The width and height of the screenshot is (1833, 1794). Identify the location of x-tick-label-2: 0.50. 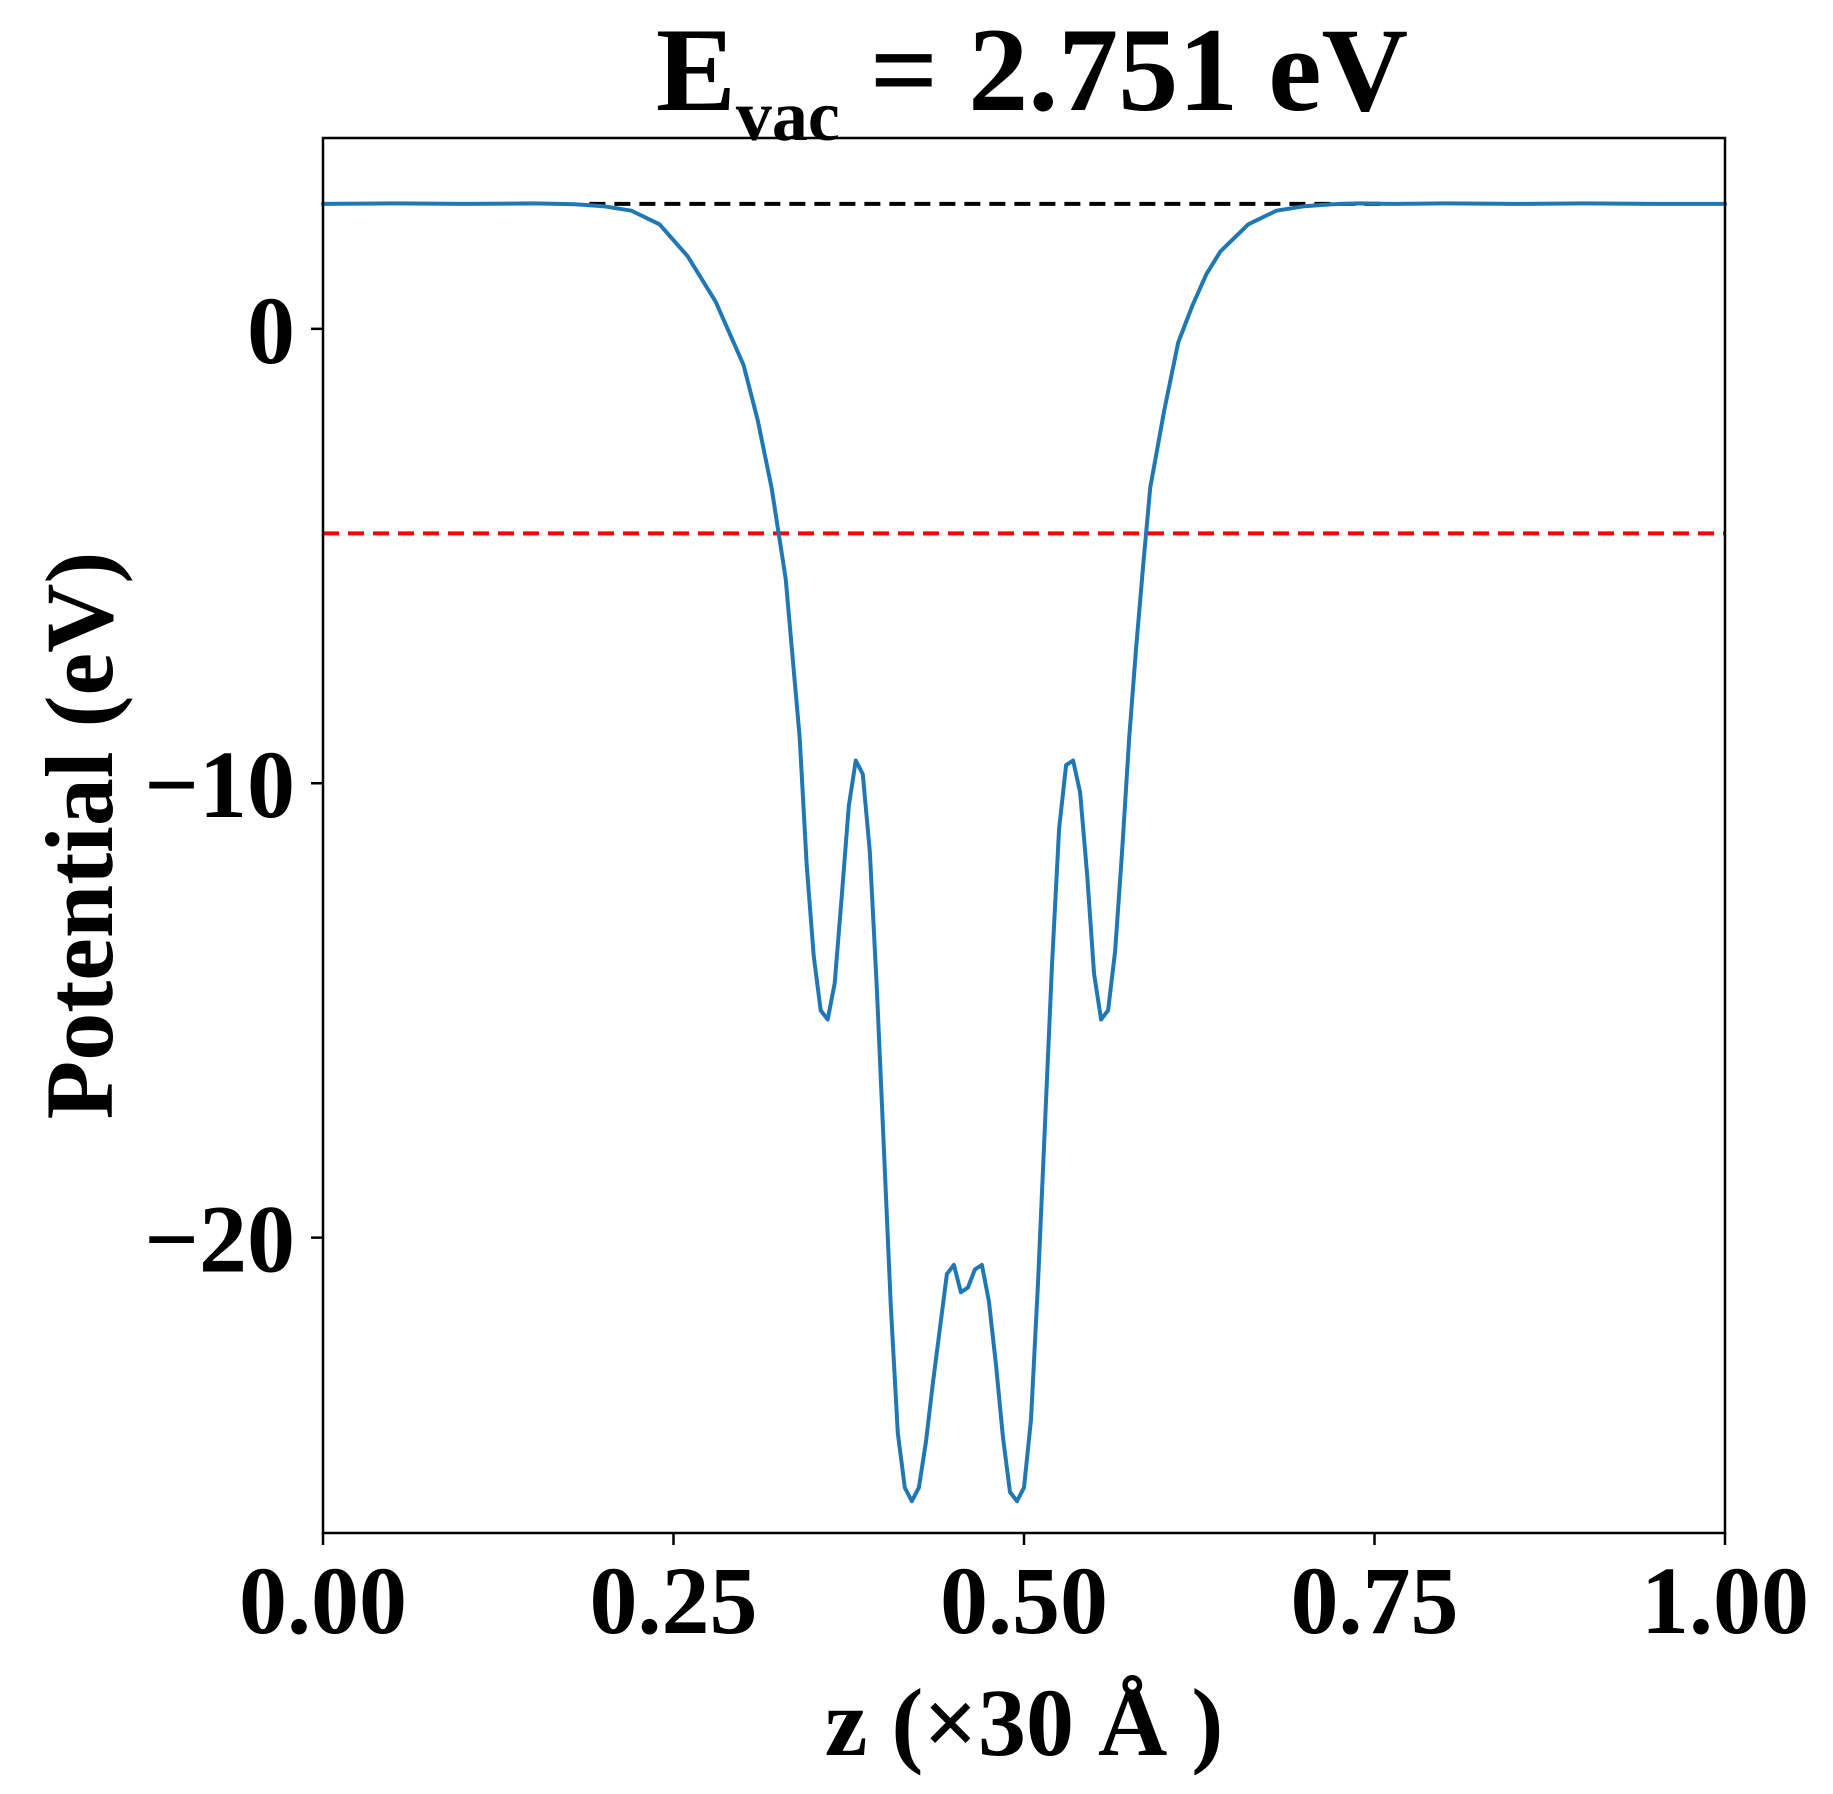
(1024, 1600).